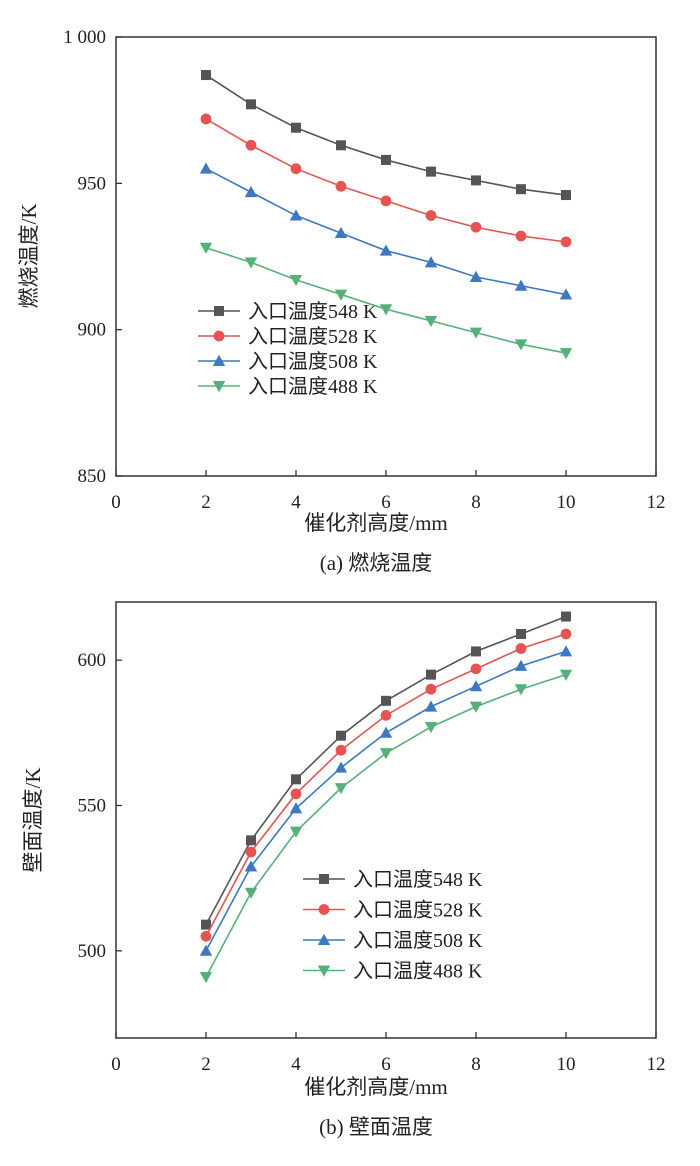 Image resolution: width=700 pixels, height=1166 pixels. What do you see at coordinates (29, 256) in the screenshot?
I see `y-axis-title: 燃烧温度/K` at bounding box center [29, 256].